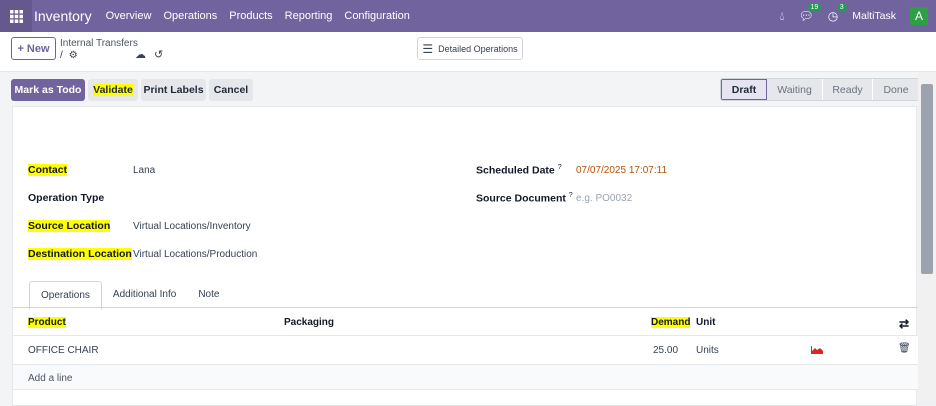  What do you see at coordinates (707, 350) in the screenshot?
I see `unit-cell: Units` at bounding box center [707, 350].